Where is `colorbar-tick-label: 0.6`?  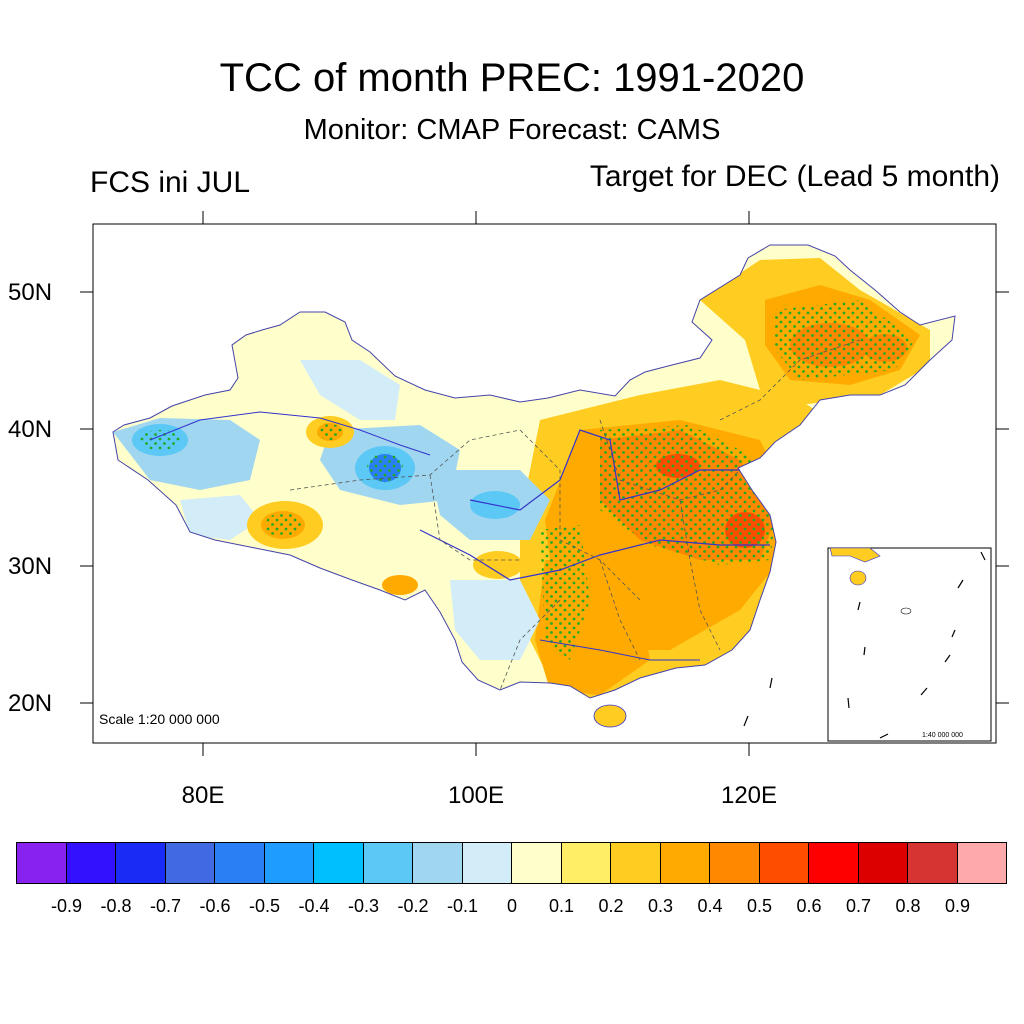 colorbar-tick-label: 0.6 is located at coordinates (809, 906).